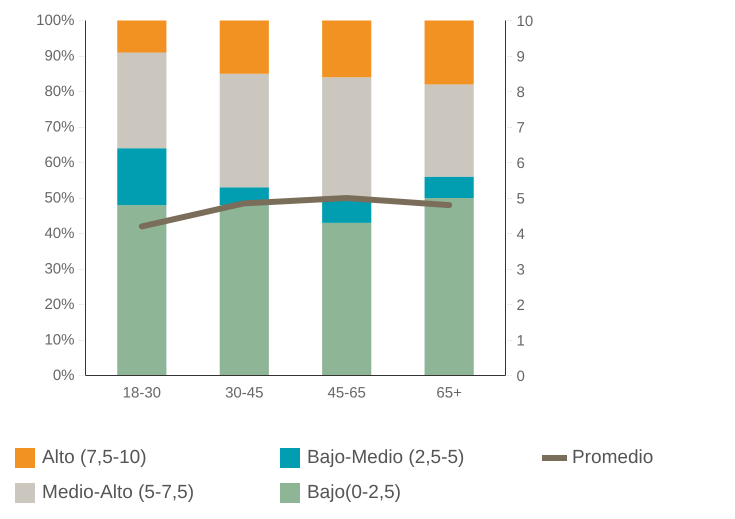  Describe the element at coordinates (520, 163) in the screenshot. I see `y2-tick-label: 6` at that location.